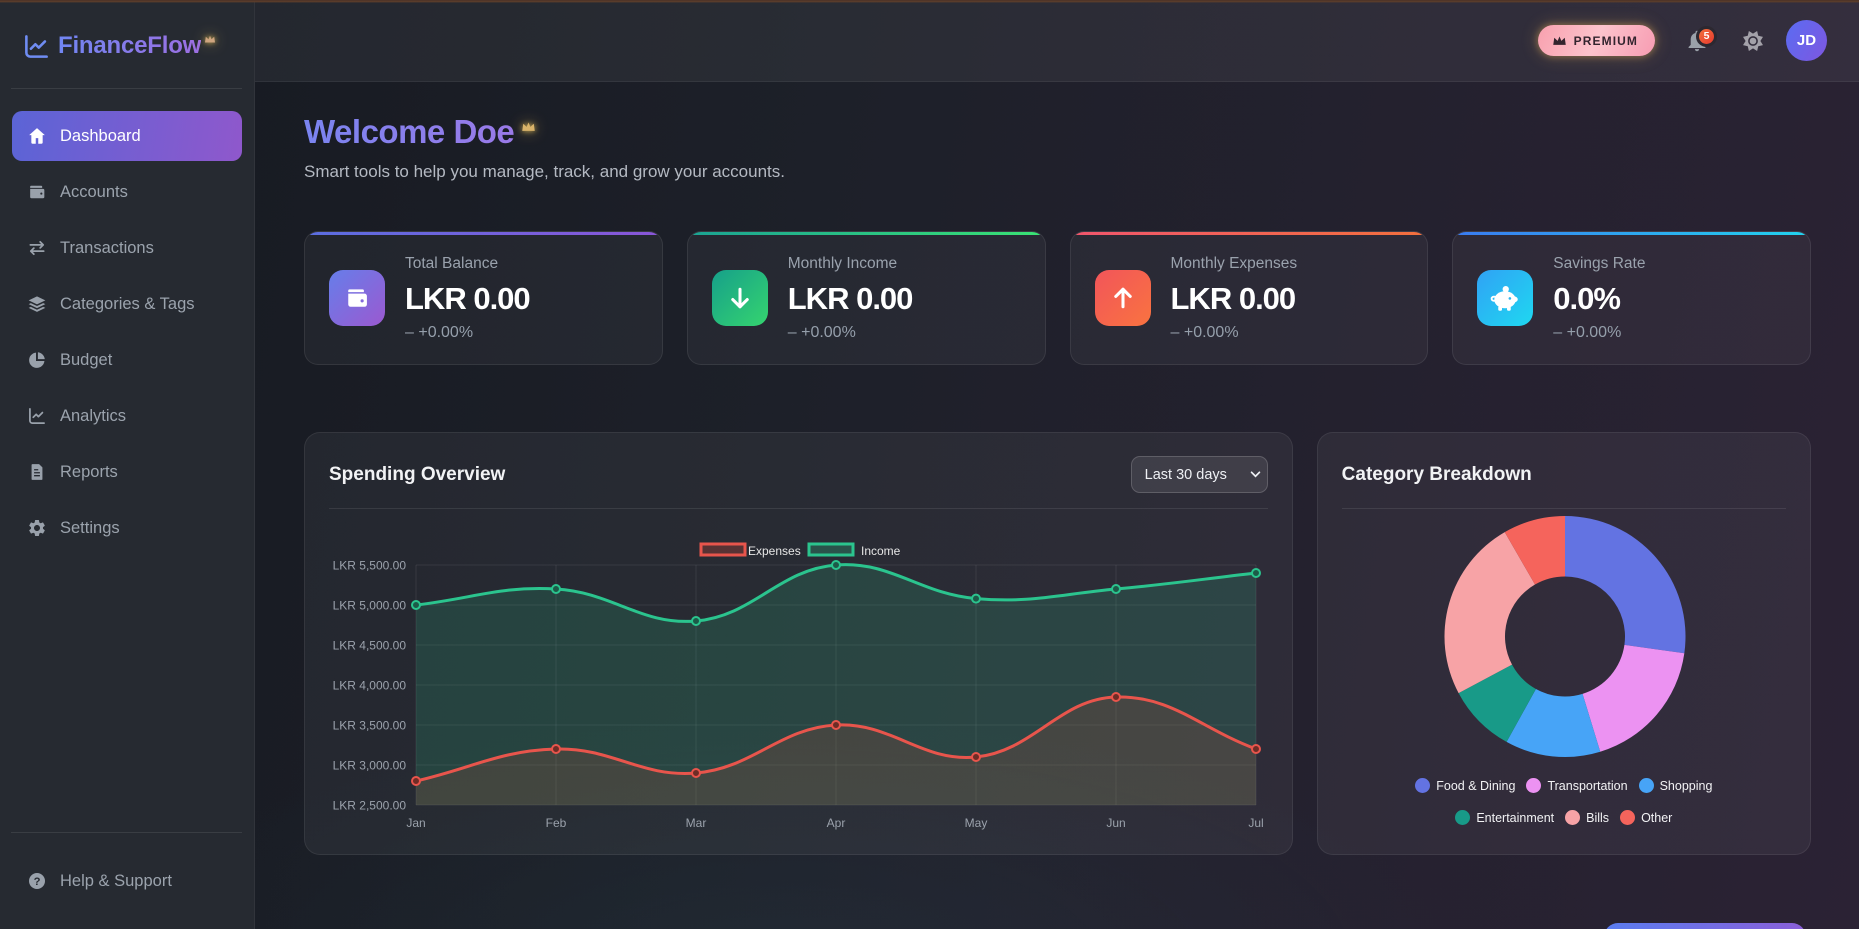 Image resolution: width=1859 pixels, height=929 pixels. What do you see at coordinates (1255, 823) in the screenshot?
I see `svg-text: Jul` at bounding box center [1255, 823].